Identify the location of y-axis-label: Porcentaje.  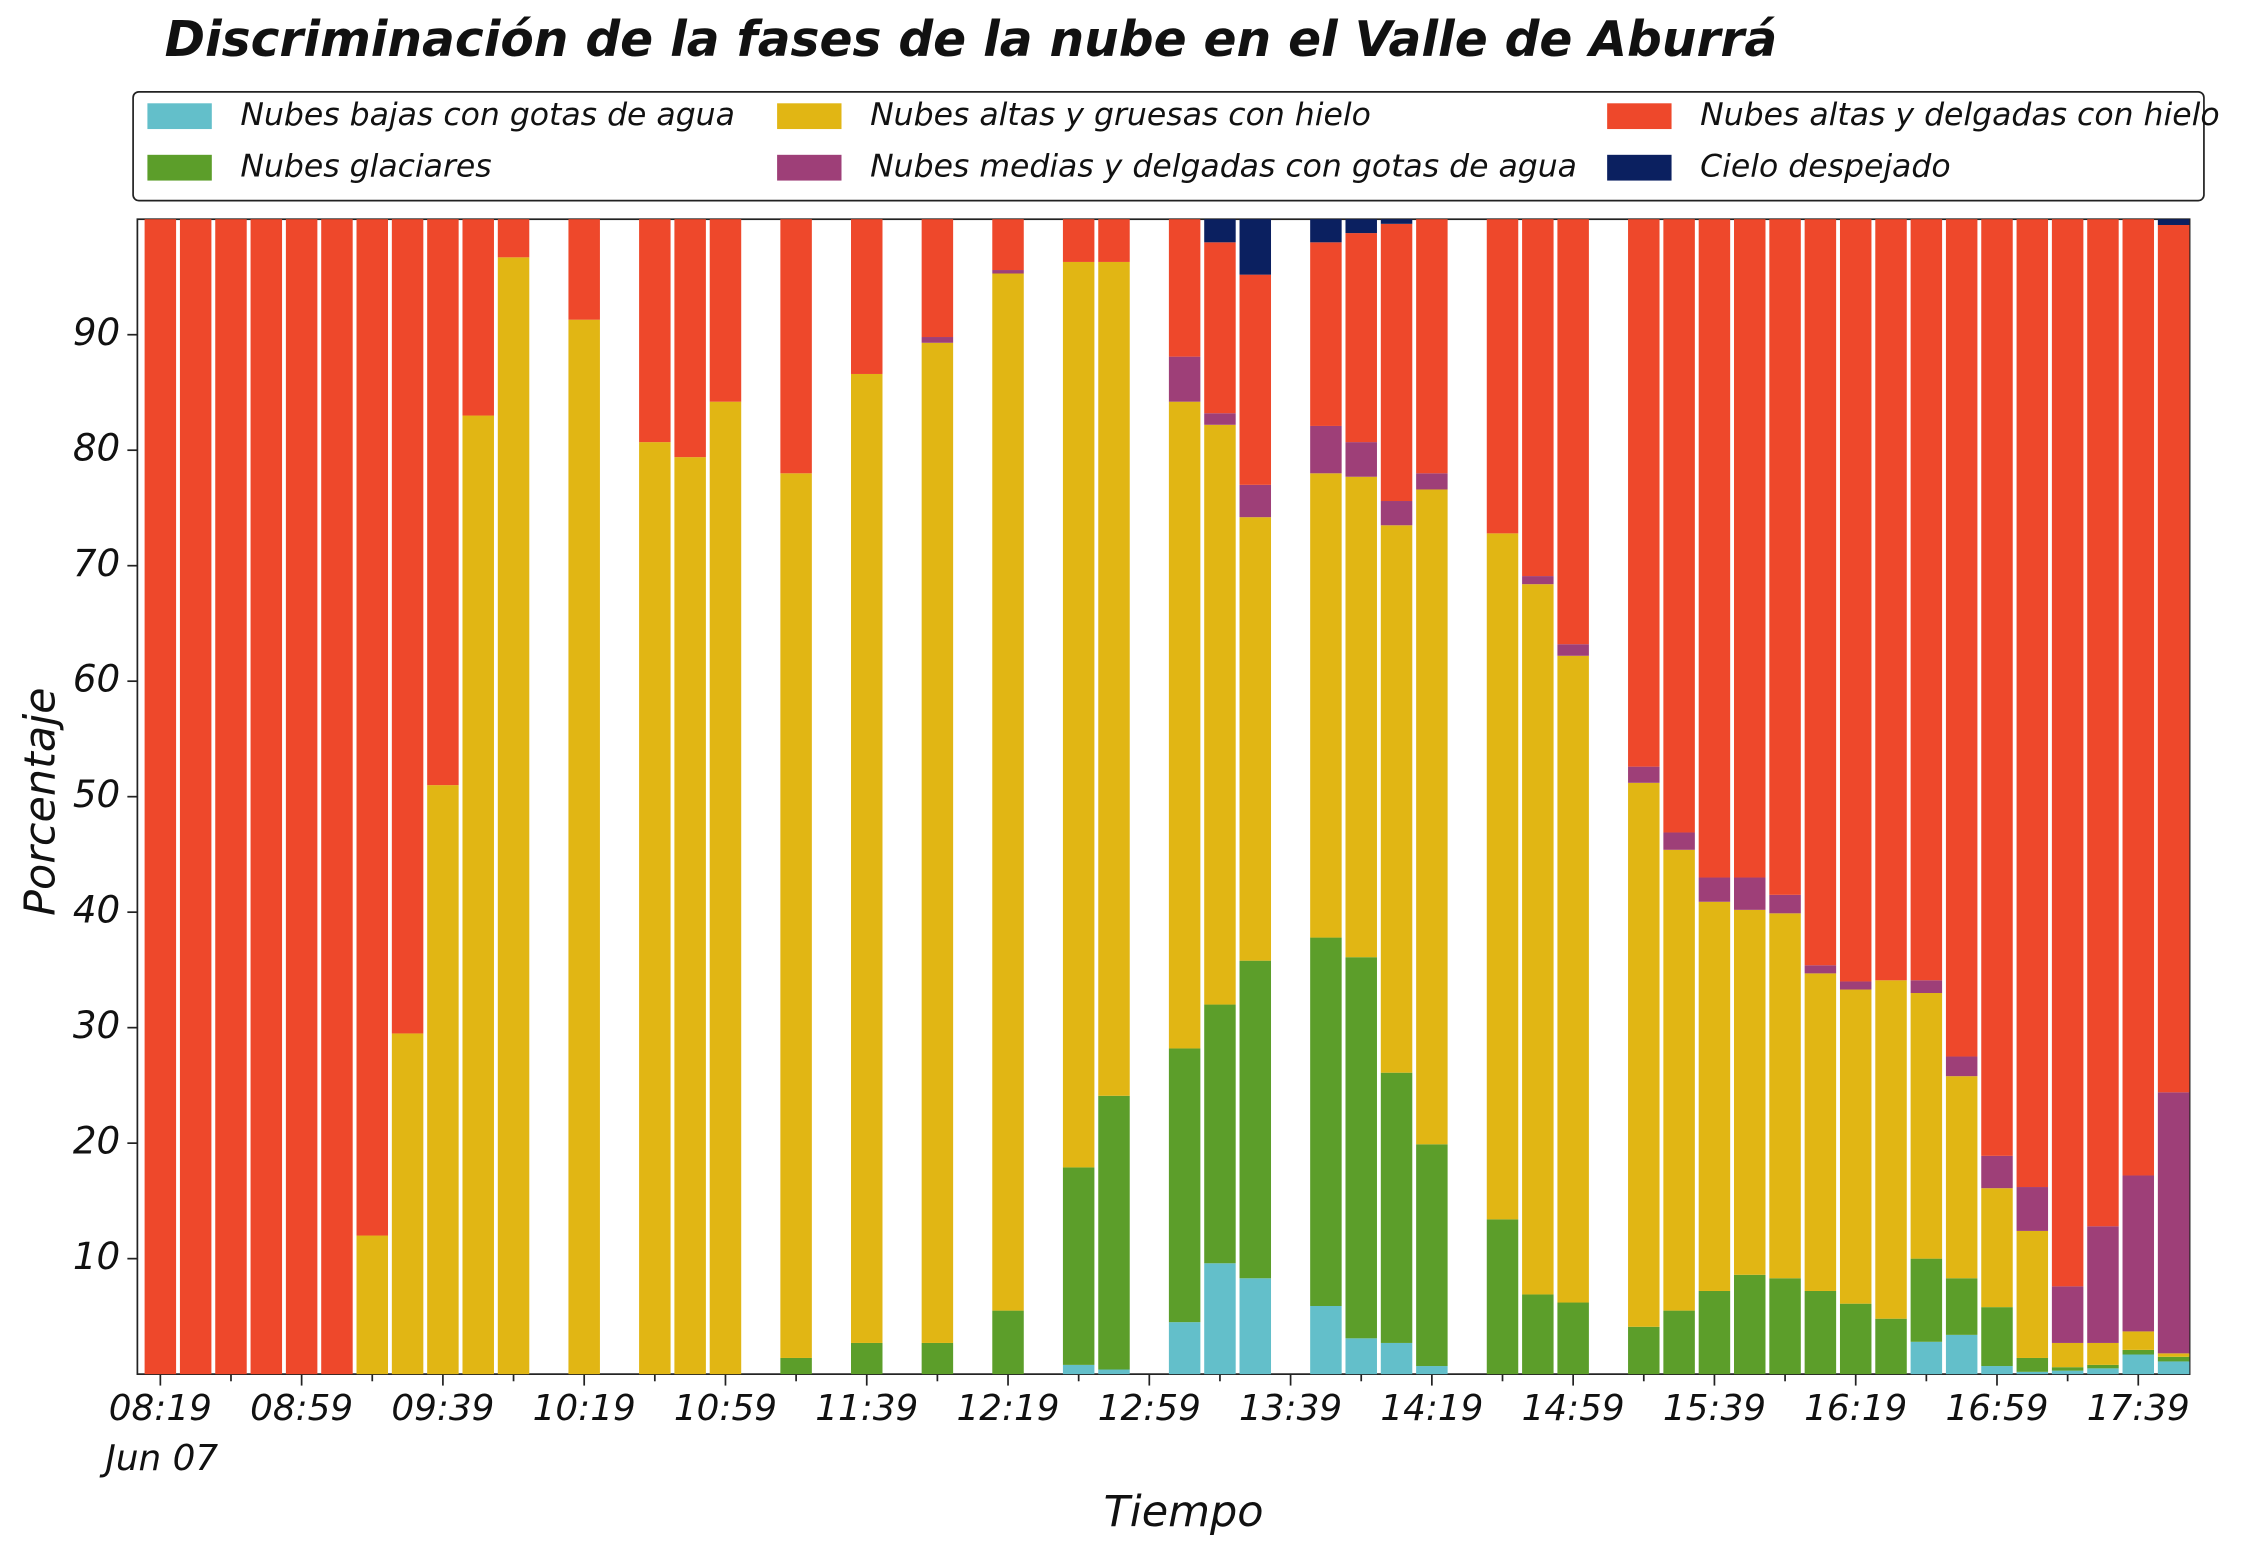
(40, 801).